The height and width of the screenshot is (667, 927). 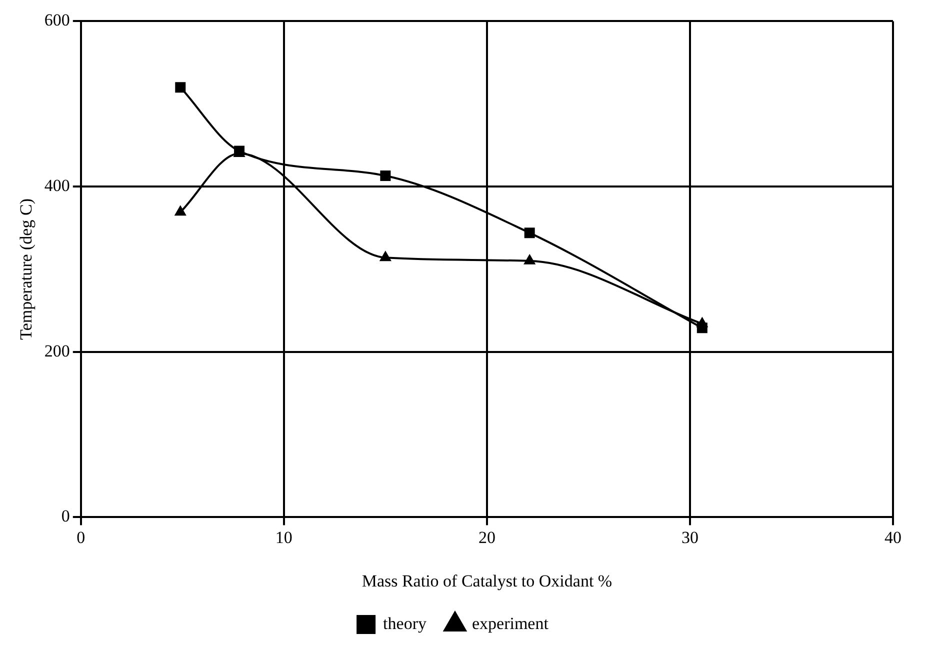 I want to click on x-axis-title: Mass Ratio of Catalyst to Oxidant %, so click(x=487, y=580).